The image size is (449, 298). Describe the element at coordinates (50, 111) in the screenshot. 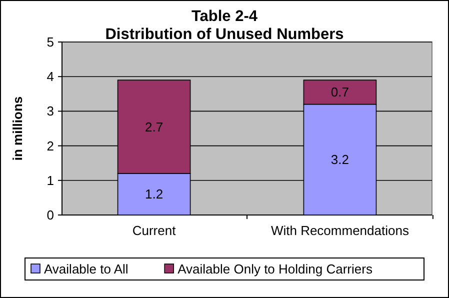

I see `y-tick-label: 3` at that location.